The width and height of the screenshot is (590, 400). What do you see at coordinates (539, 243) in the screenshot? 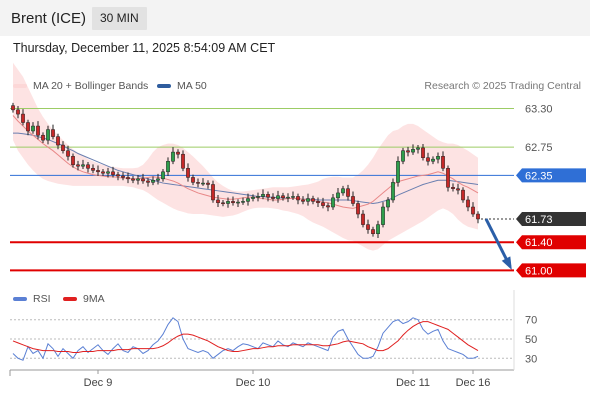
I see `level-label-61.40: 61.40` at bounding box center [539, 243].